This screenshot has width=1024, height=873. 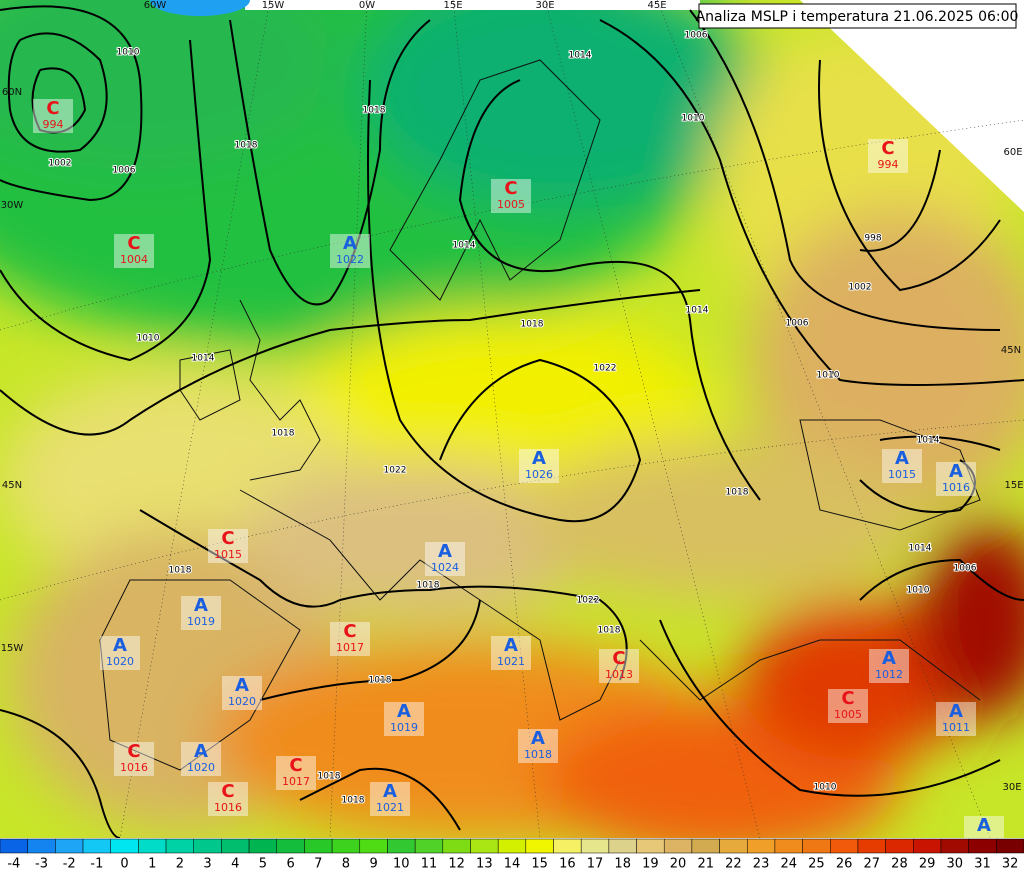 I want to click on colorbar-label: 25, so click(x=816, y=864).